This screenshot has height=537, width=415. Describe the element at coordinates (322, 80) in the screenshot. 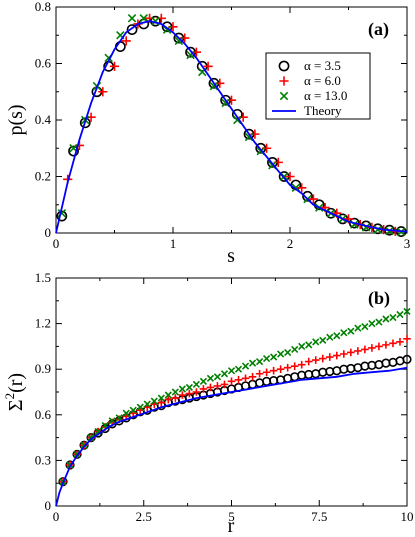

I see `legend-label: α = 6.0` at that location.